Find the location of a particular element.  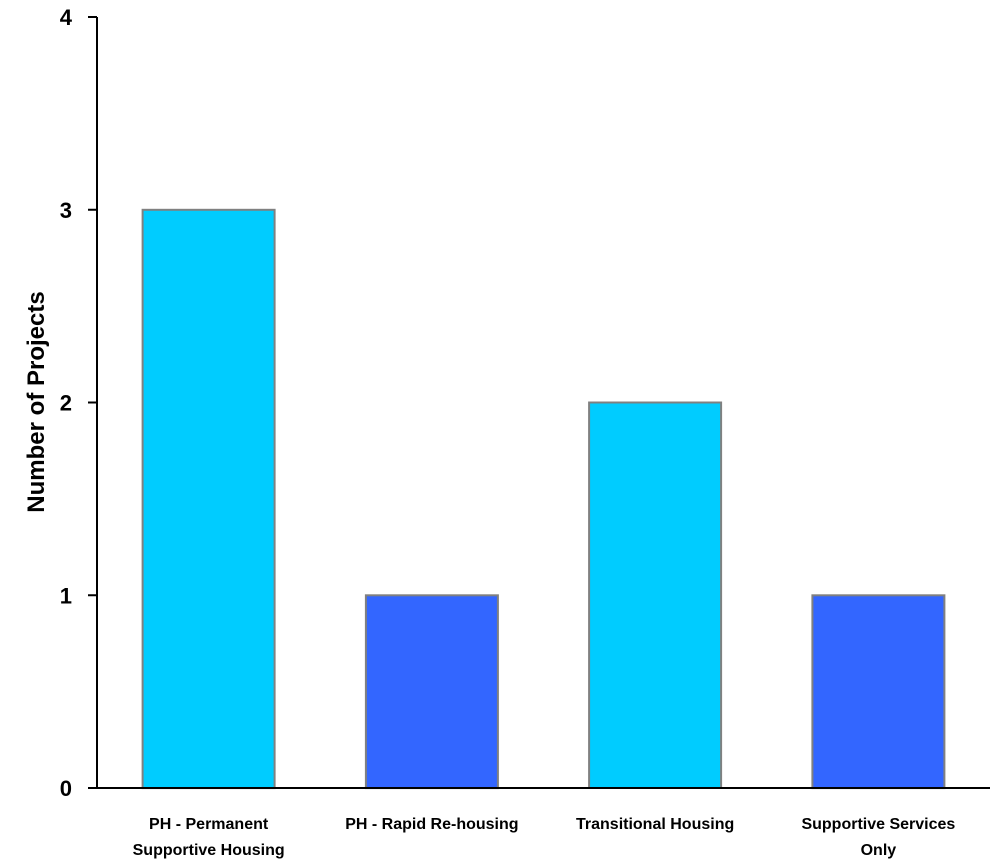

x-category-label-line: Transitional Housing is located at coordinates (655, 824).